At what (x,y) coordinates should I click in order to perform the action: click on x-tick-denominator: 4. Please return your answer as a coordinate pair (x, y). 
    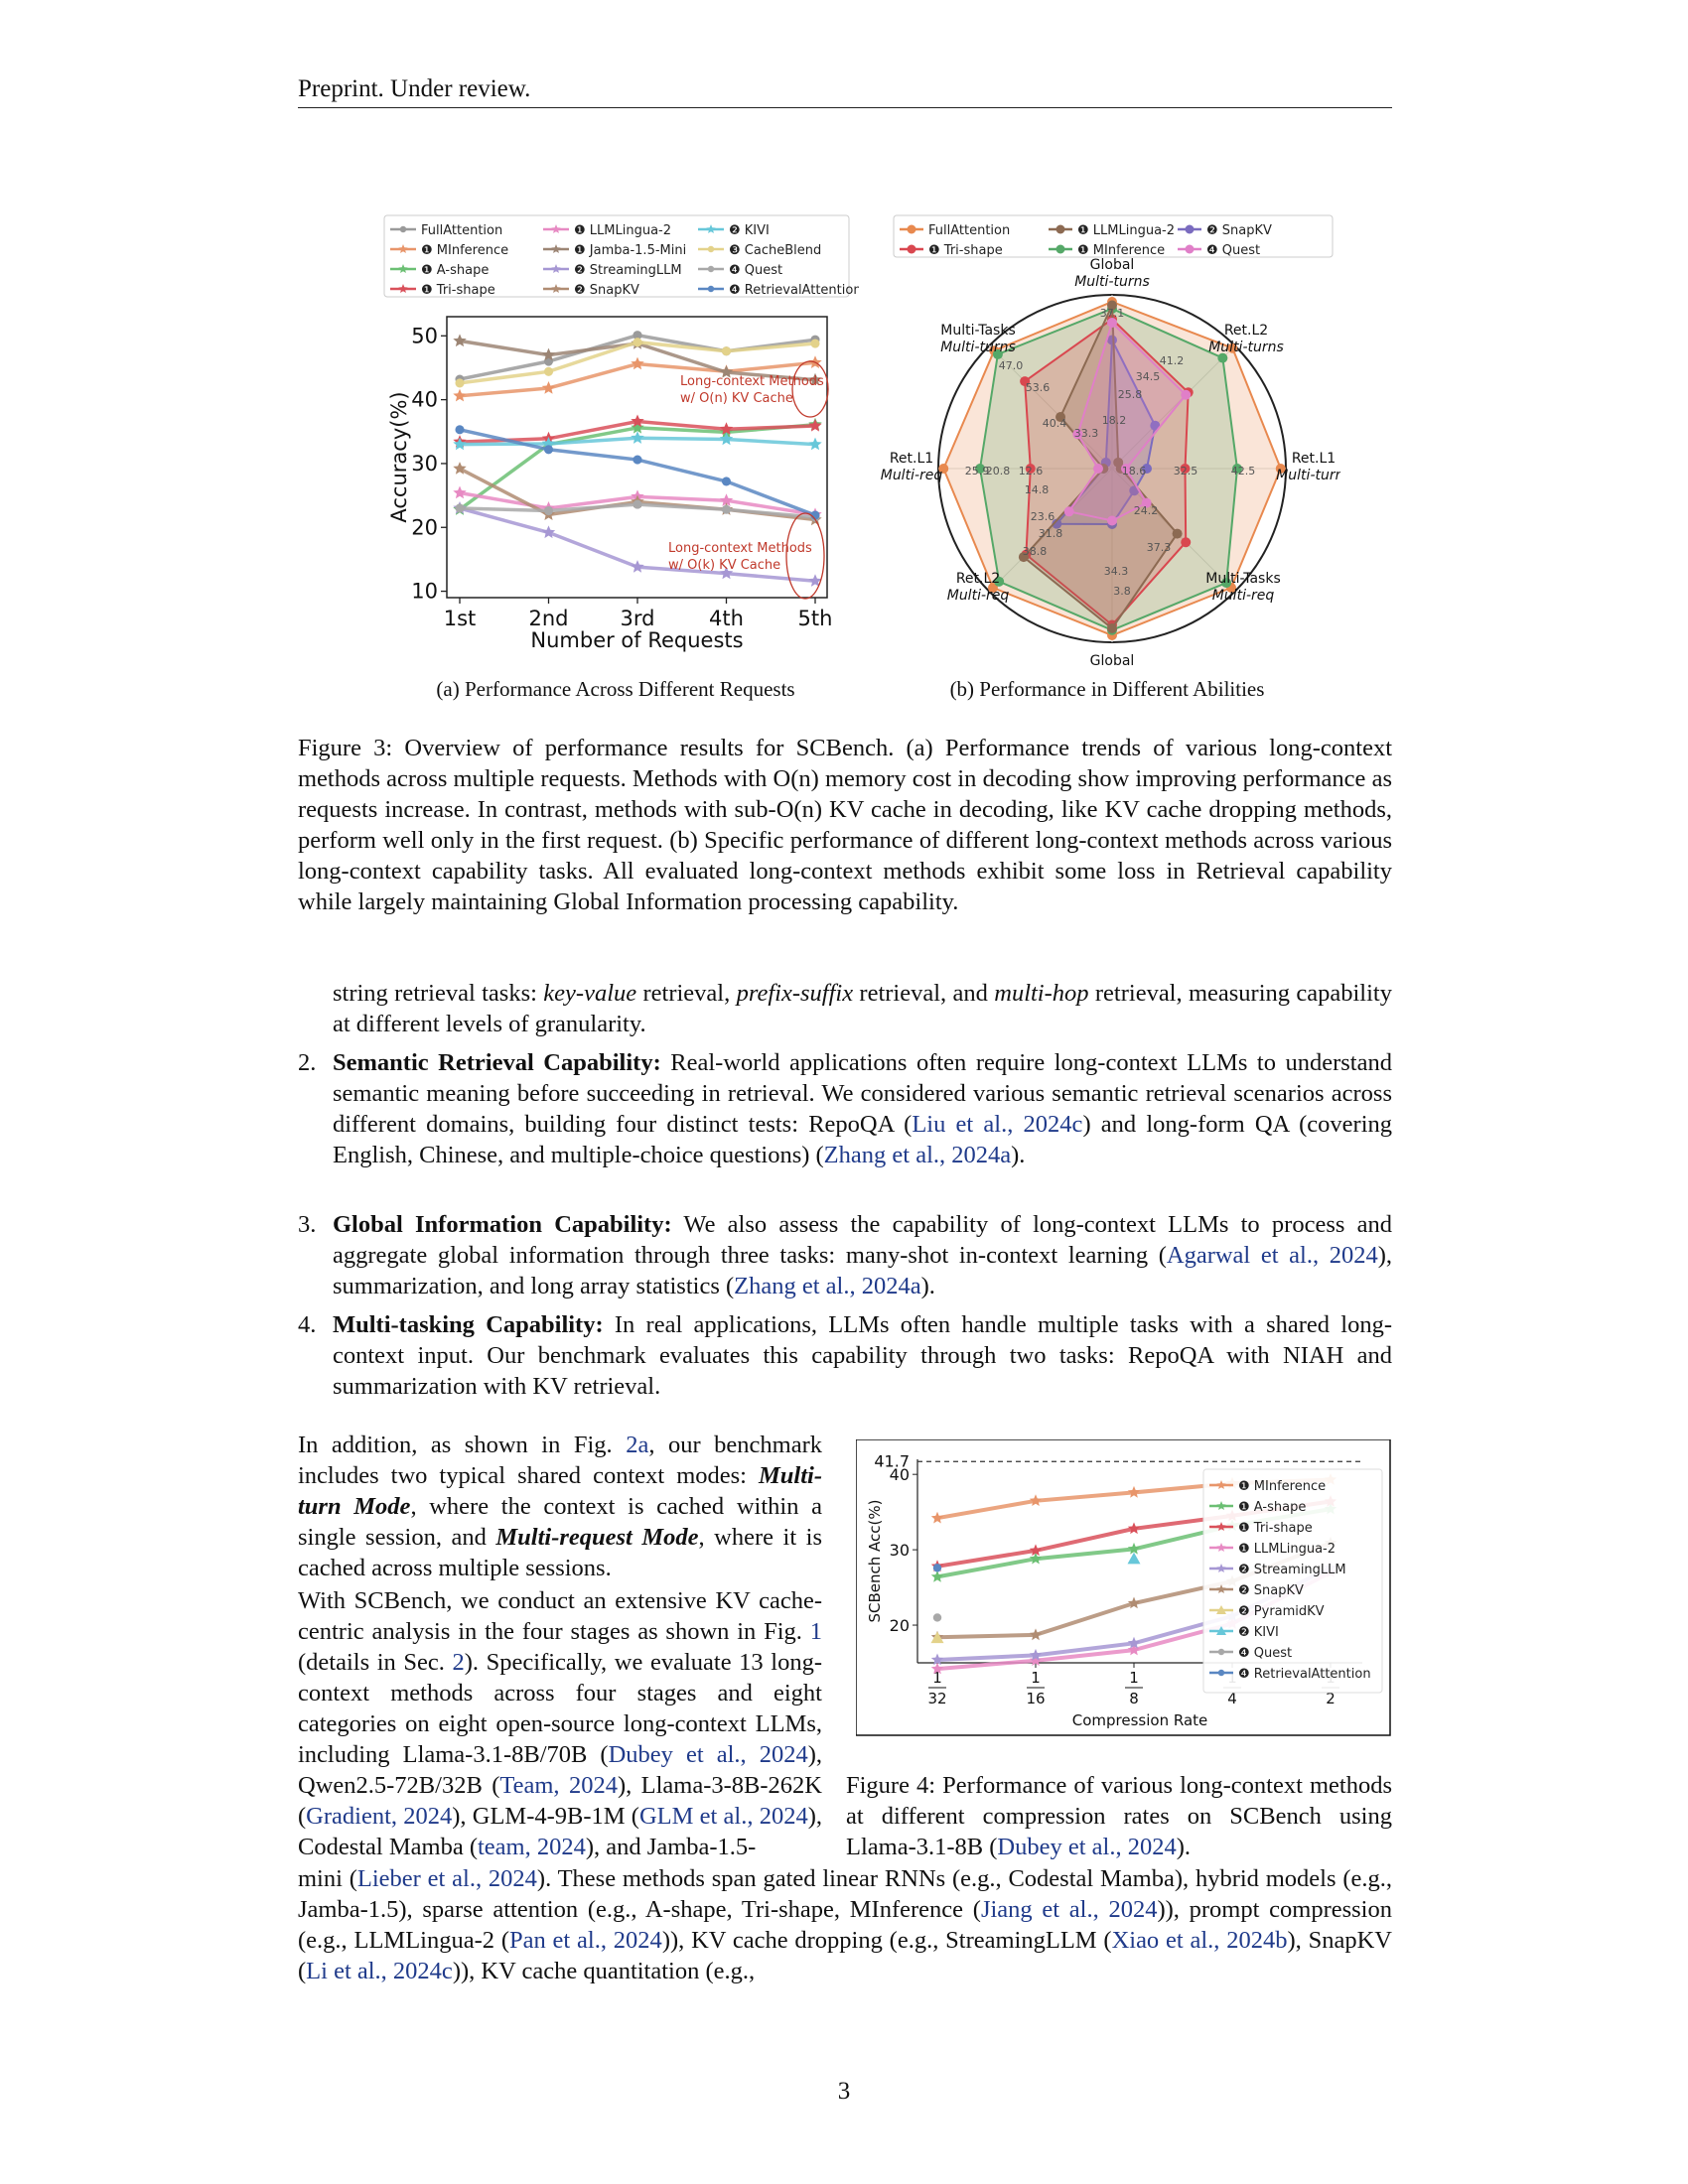
    Looking at the image, I should click on (1232, 1698).